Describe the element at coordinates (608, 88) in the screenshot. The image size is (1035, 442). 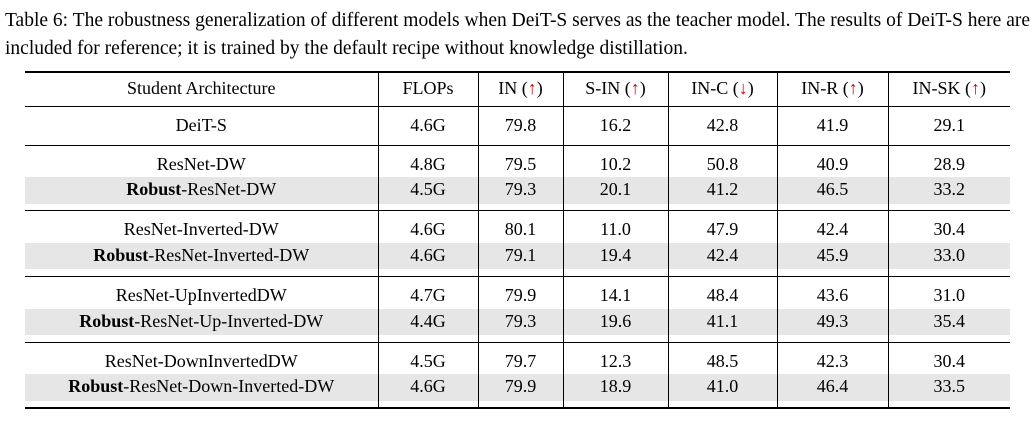
I see `column-label: S-IN (` at that location.